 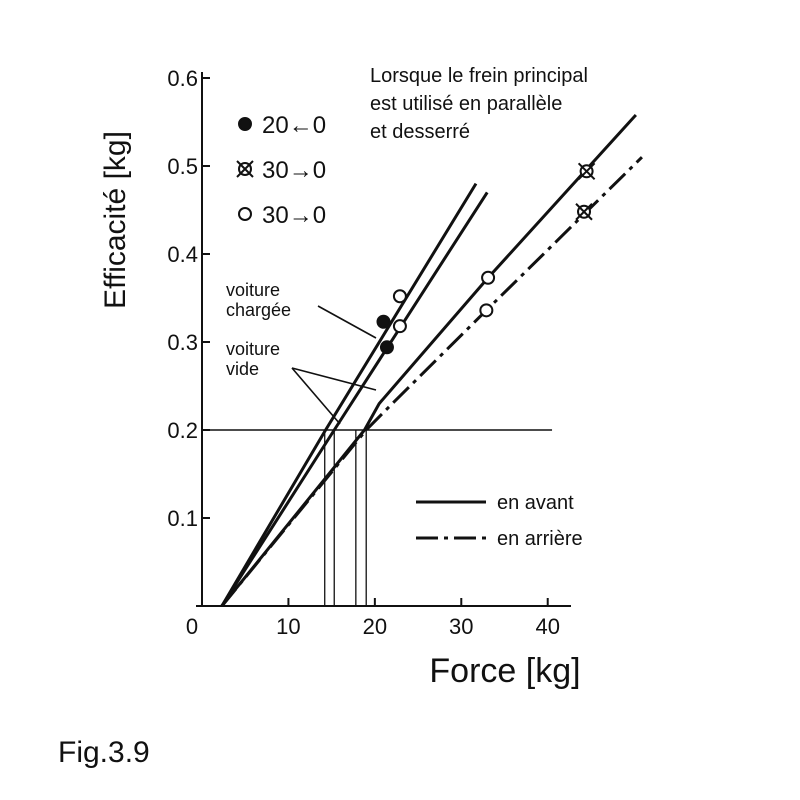 What do you see at coordinates (104, 752) in the screenshot?
I see `caption: Fig.3.9` at bounding box center [104, 752].